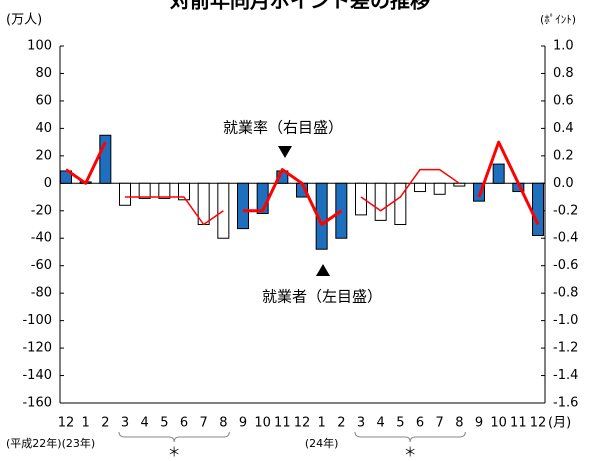 The height and width of the screenshot is (461, 598). What do you see at coordinates (563, 183) in the screenshot?
I see `y2-tick-label: 0.0` at bounding box center [563, 183].